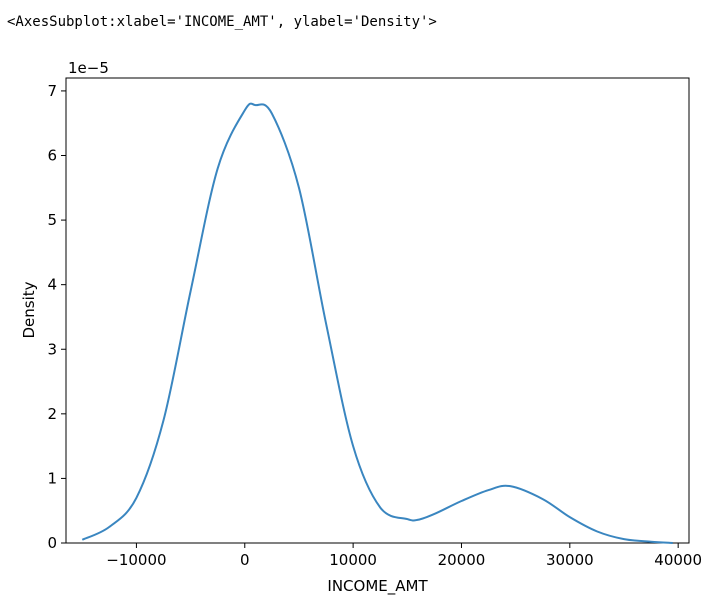  What do you see at coordinates (570, 560) in the screenshot?
I see `x-tick-label: 30000` at bounding box center [570, 560].